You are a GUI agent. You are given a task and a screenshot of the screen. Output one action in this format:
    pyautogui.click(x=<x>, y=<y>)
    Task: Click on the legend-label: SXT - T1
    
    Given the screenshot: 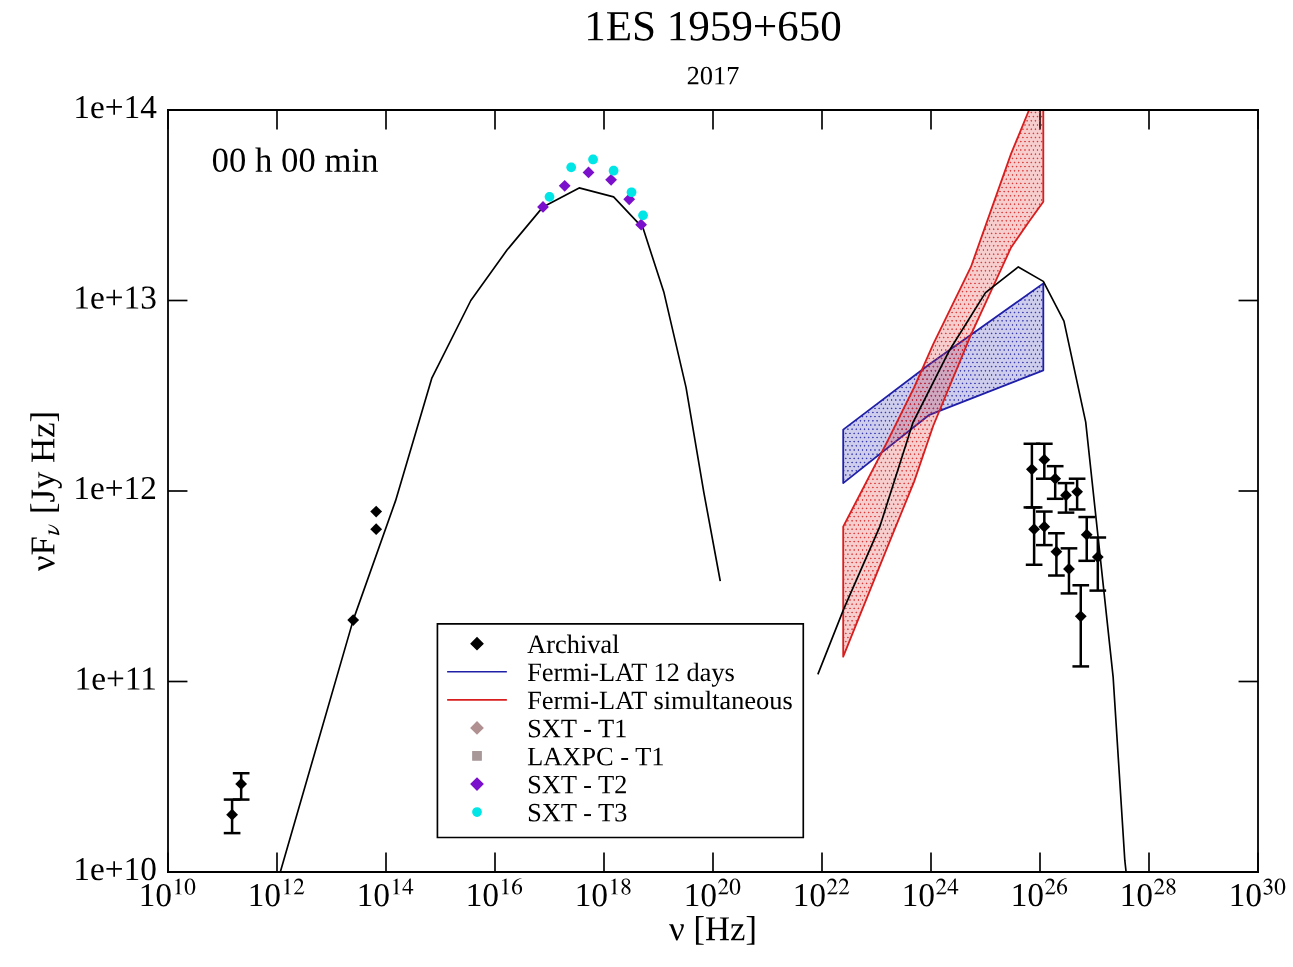 What is the action you would take?
    pyautogui.click(x=577, y=728)
    